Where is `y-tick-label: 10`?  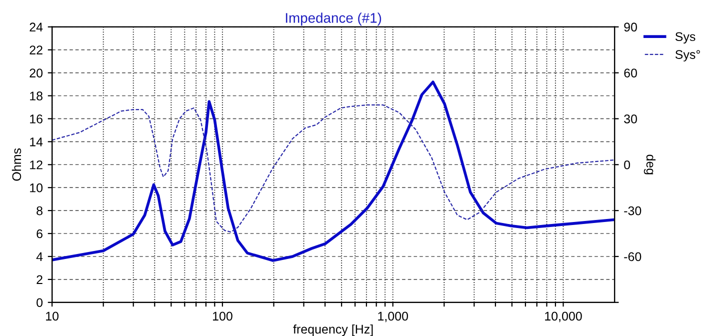 y-tick-label: 10 is located at coordinates (36, 187).